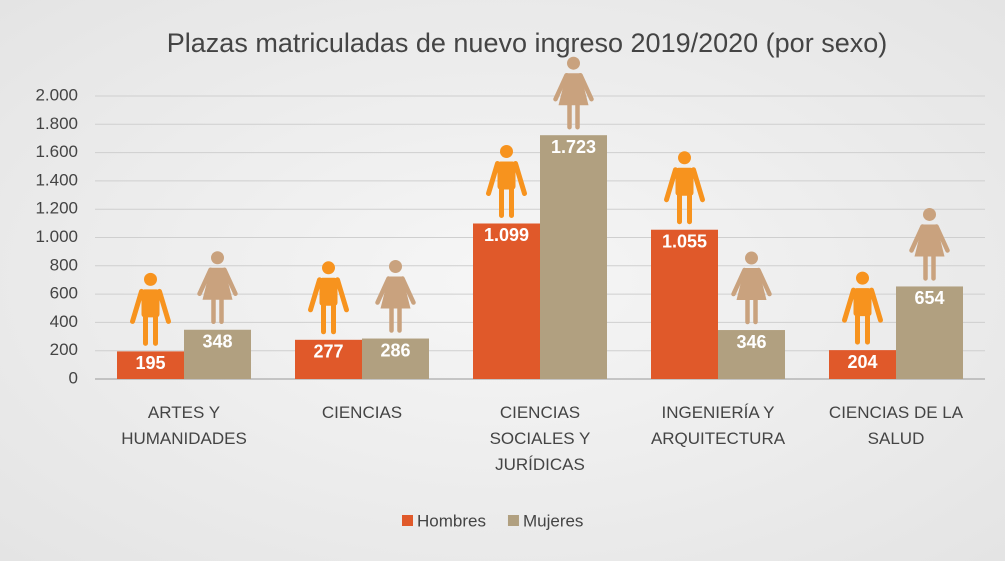  What do you see at coordinates (56, 151) in the screenshot?
I see `y-tick-label: 1.600` at bounding box center [56, 151].